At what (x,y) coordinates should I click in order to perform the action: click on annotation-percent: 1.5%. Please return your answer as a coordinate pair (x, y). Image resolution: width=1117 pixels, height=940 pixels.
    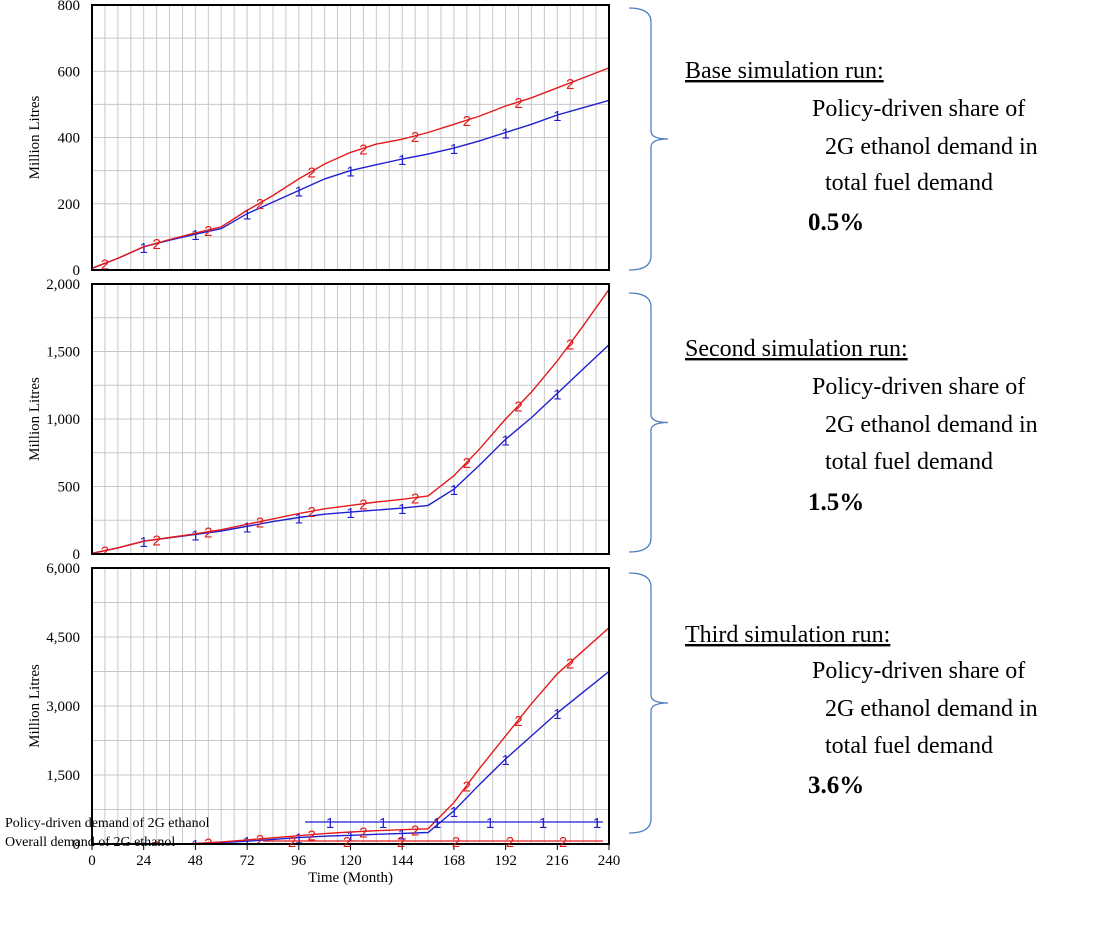
    Looking at the image, I should click on (836, 502).